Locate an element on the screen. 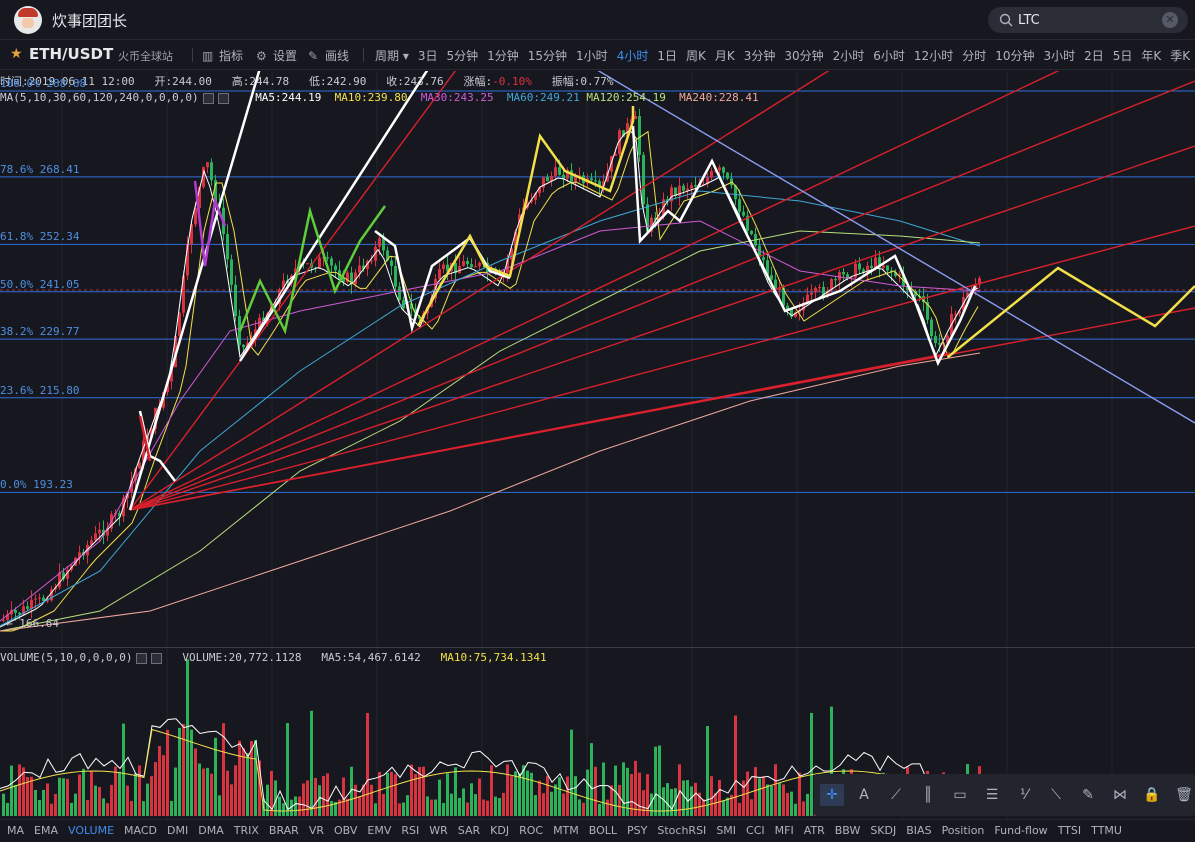  volume-close-icon is located at coordinates (157, 658).